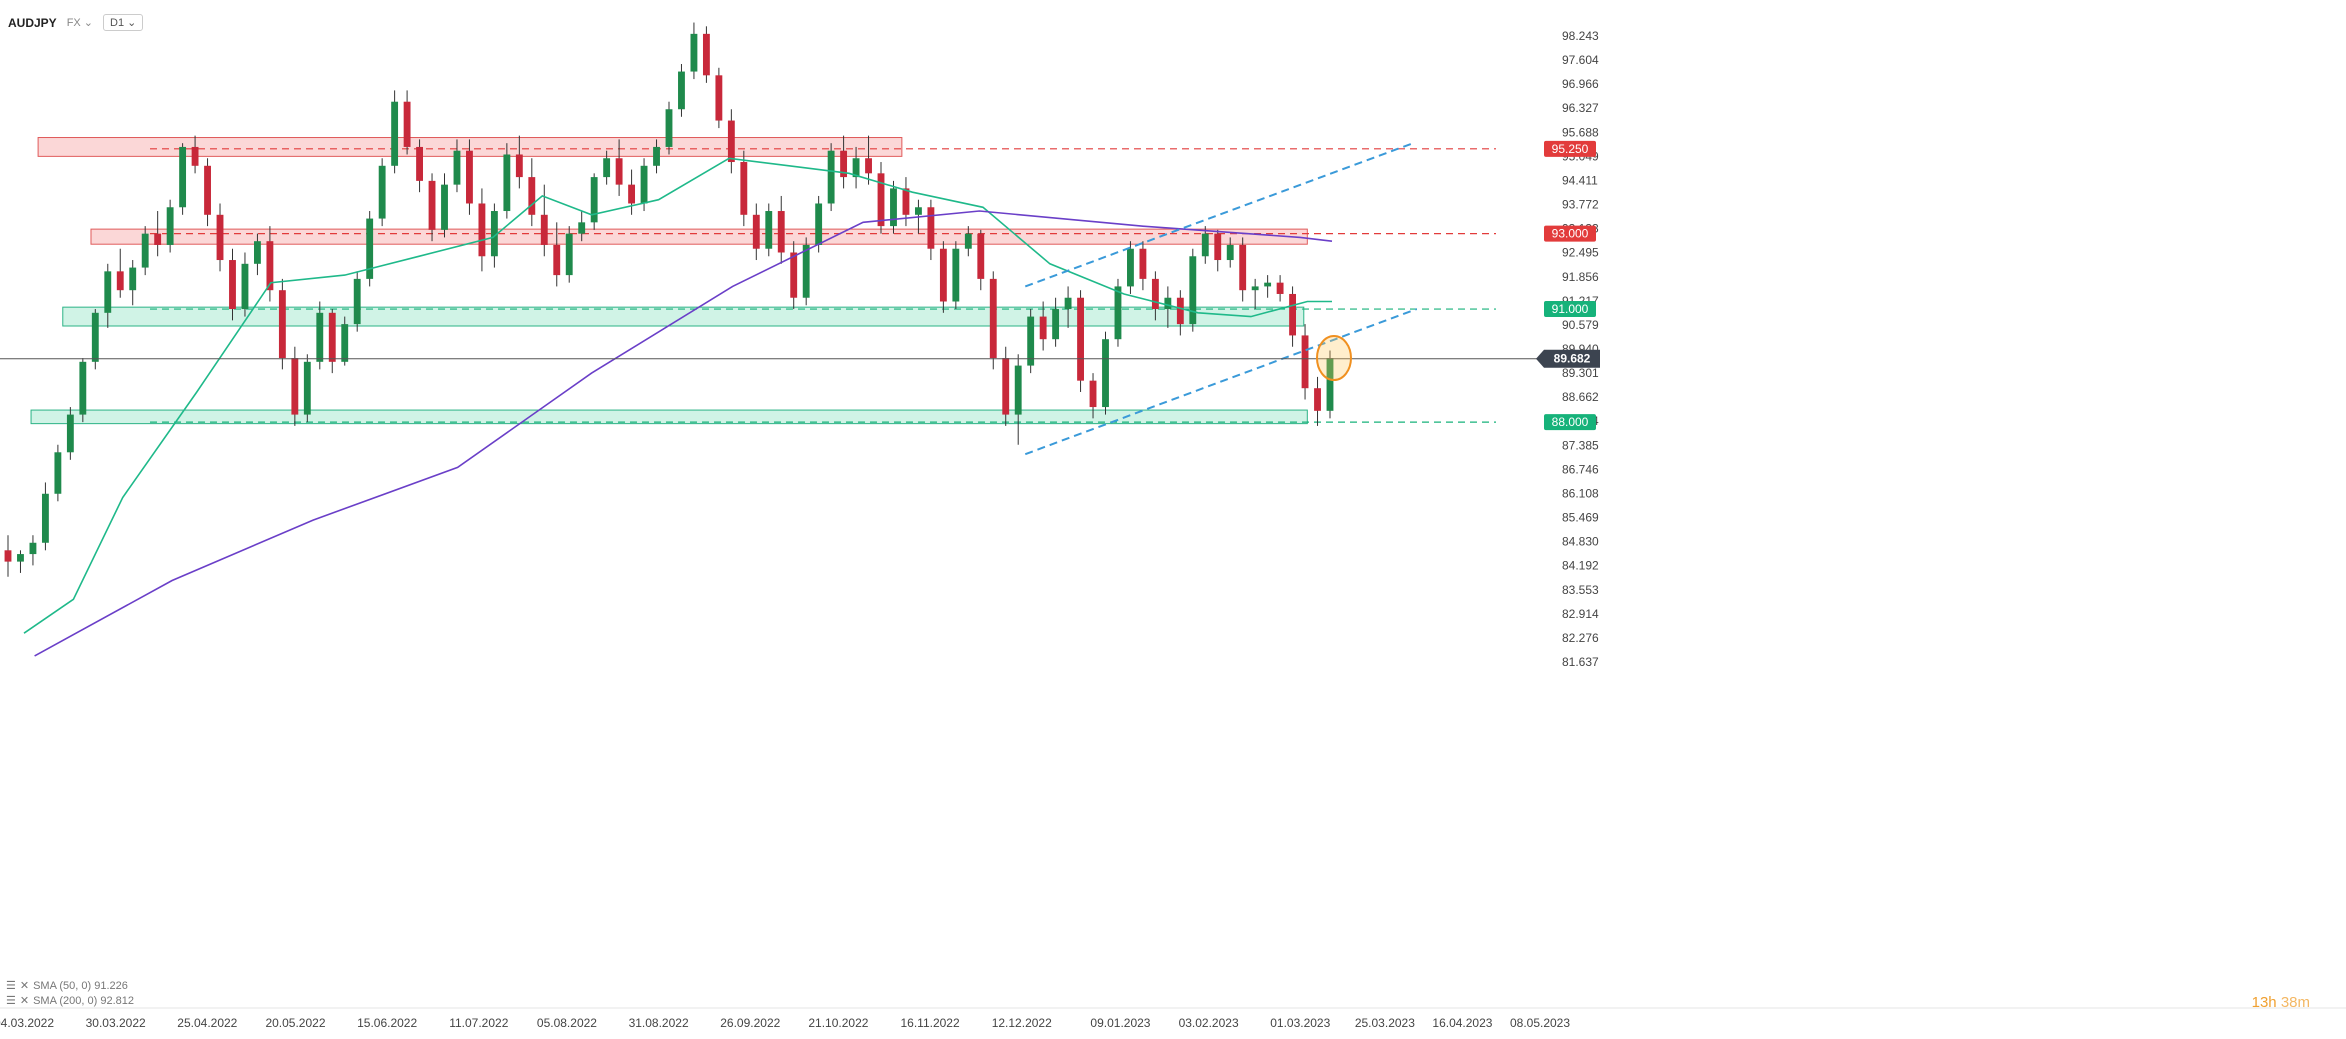  Describe the element at coordinates (116, 1023) in the screenshot. I see `x-tick-label: 30.03.2022` at that location.